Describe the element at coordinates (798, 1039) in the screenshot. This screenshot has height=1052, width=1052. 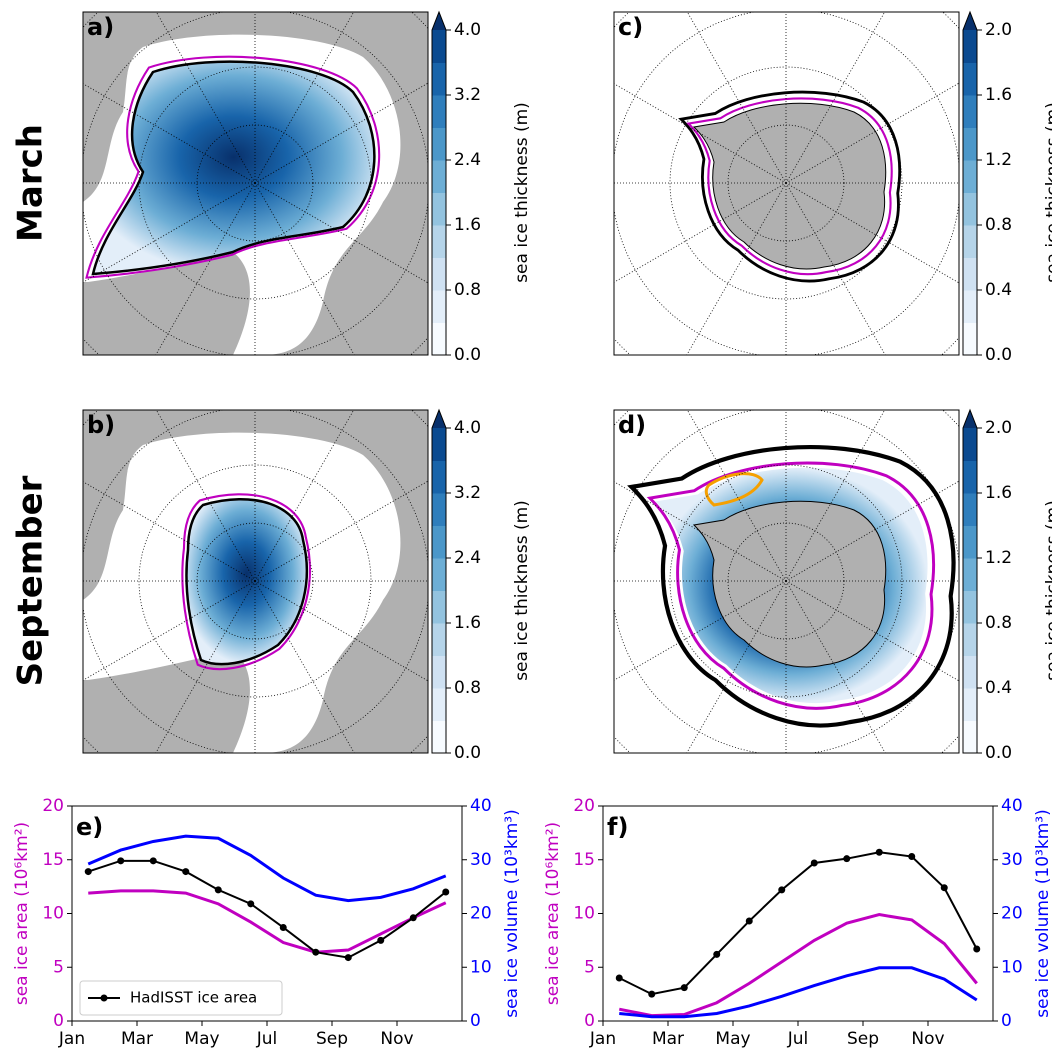
I see `x-tick-label: Jul` at that location.